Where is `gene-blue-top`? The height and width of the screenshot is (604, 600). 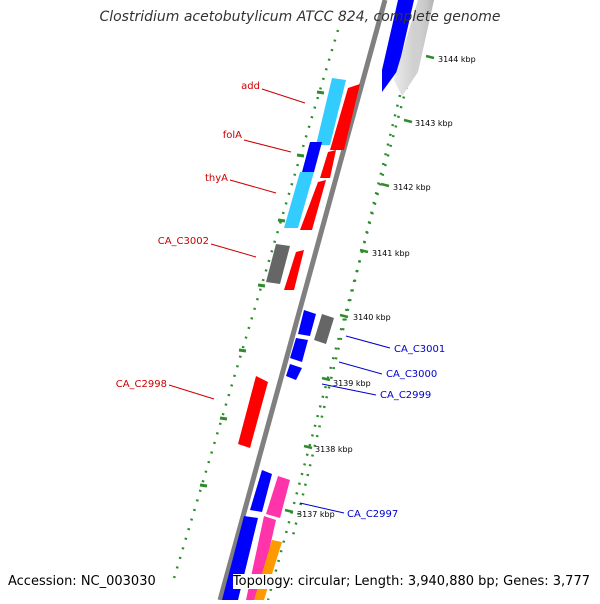
gene-blue-top is located at coordinates (398, 46).